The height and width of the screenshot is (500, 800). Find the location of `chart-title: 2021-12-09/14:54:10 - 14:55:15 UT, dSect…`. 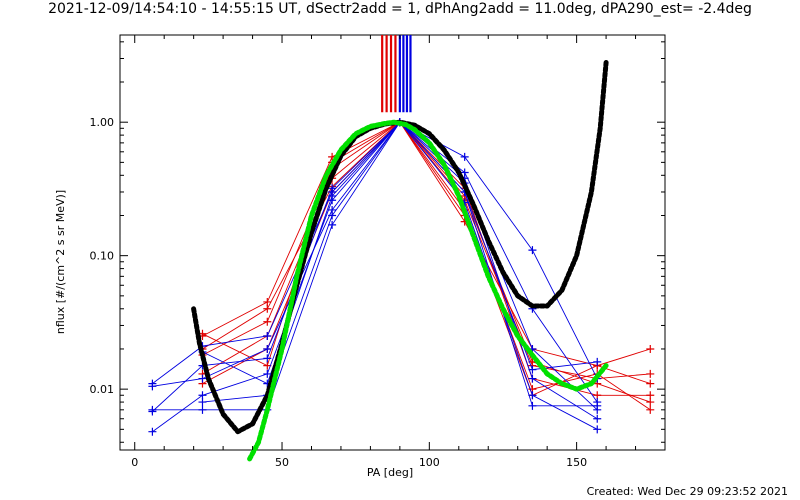

chart-title: 2021-12-09/14:54:10 - 14:55:15 UT, dSect… is located at coordinates (400, 9).